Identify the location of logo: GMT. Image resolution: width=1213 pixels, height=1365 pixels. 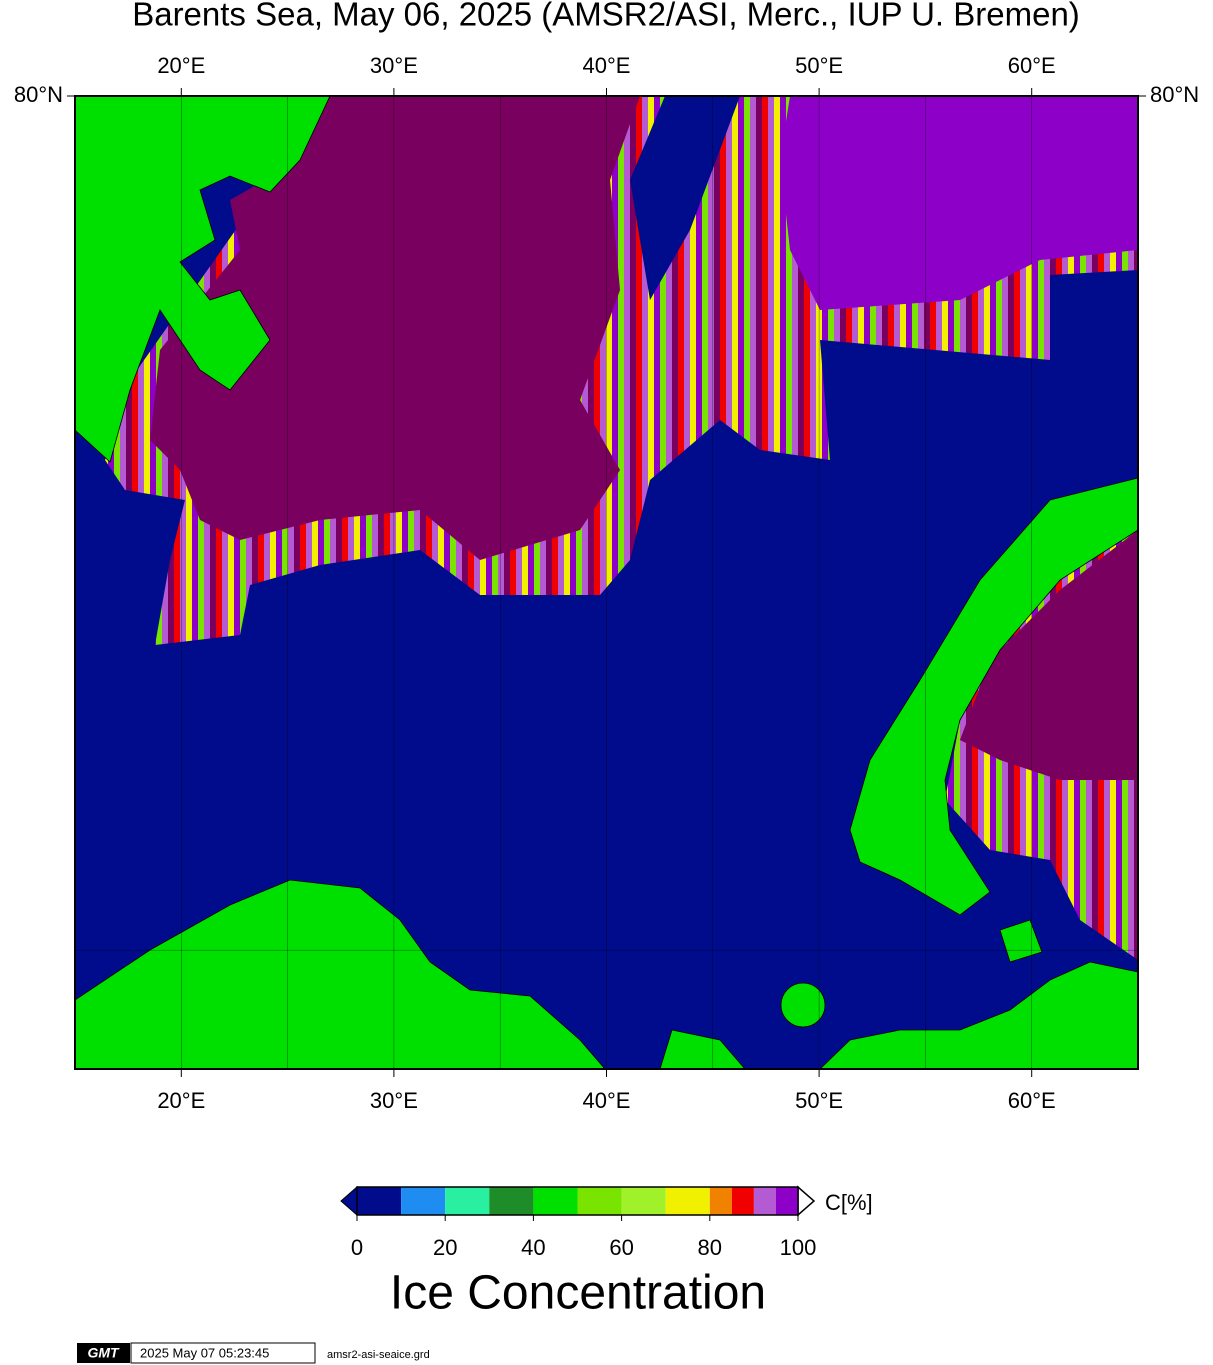
(103, 1353).